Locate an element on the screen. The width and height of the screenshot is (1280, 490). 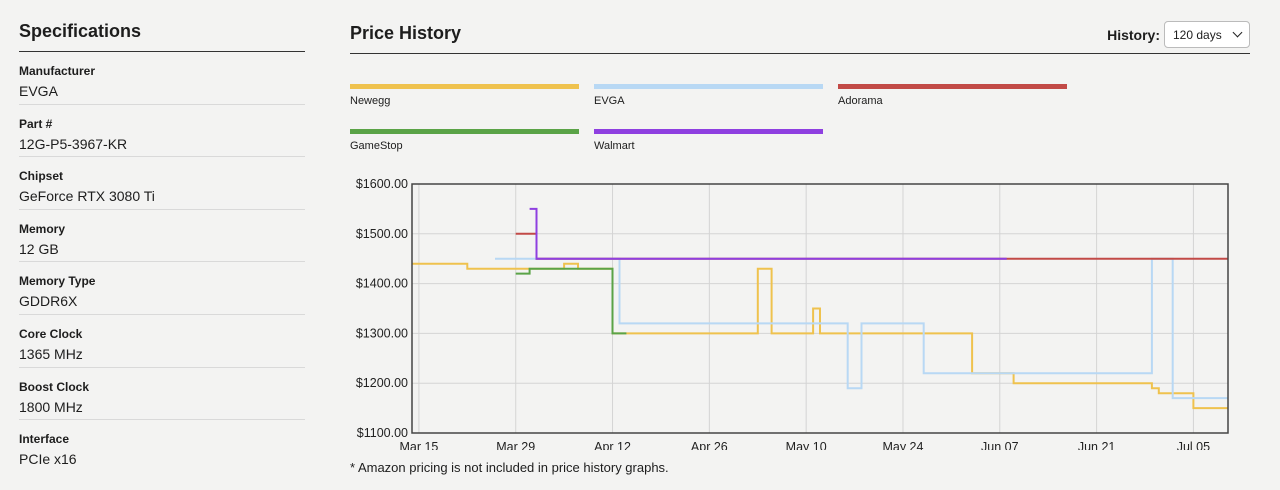
x-tick-label: Apr 26 is located at coordinates (709, 445).